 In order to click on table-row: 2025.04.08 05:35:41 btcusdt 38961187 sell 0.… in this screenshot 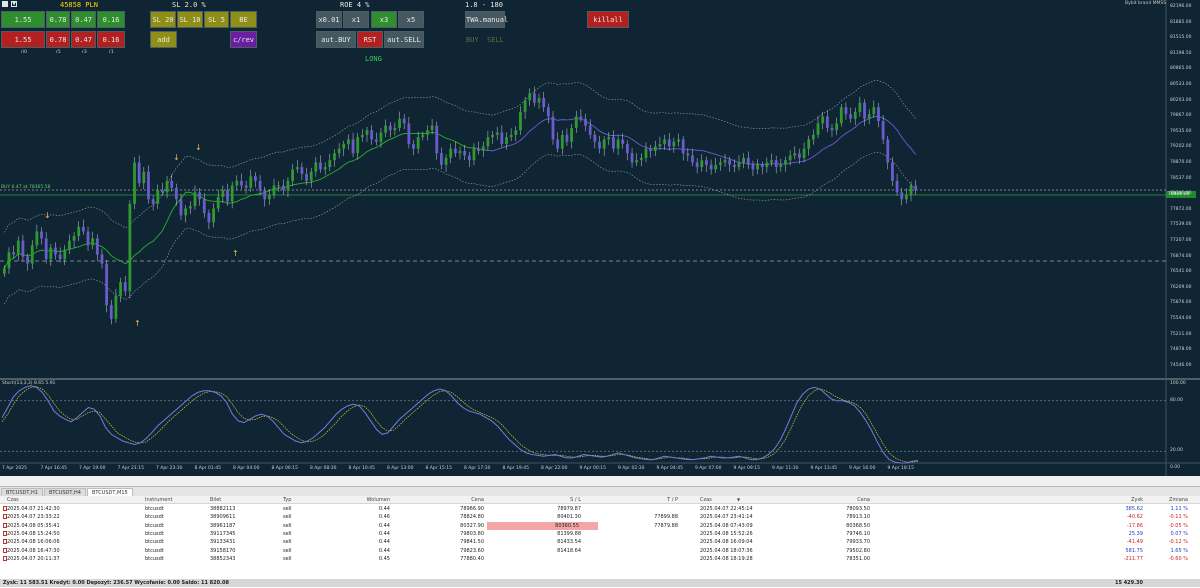, I will do `click(600, 525)`.